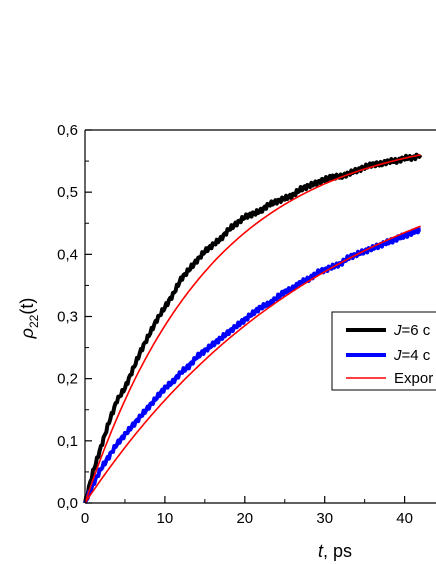 This screenshot has height=564, width=436. I want to click on y-axis-ticks: 0,0 0,1 0,2 0,3 0,4 0,5 0,6, so click(74, 317).